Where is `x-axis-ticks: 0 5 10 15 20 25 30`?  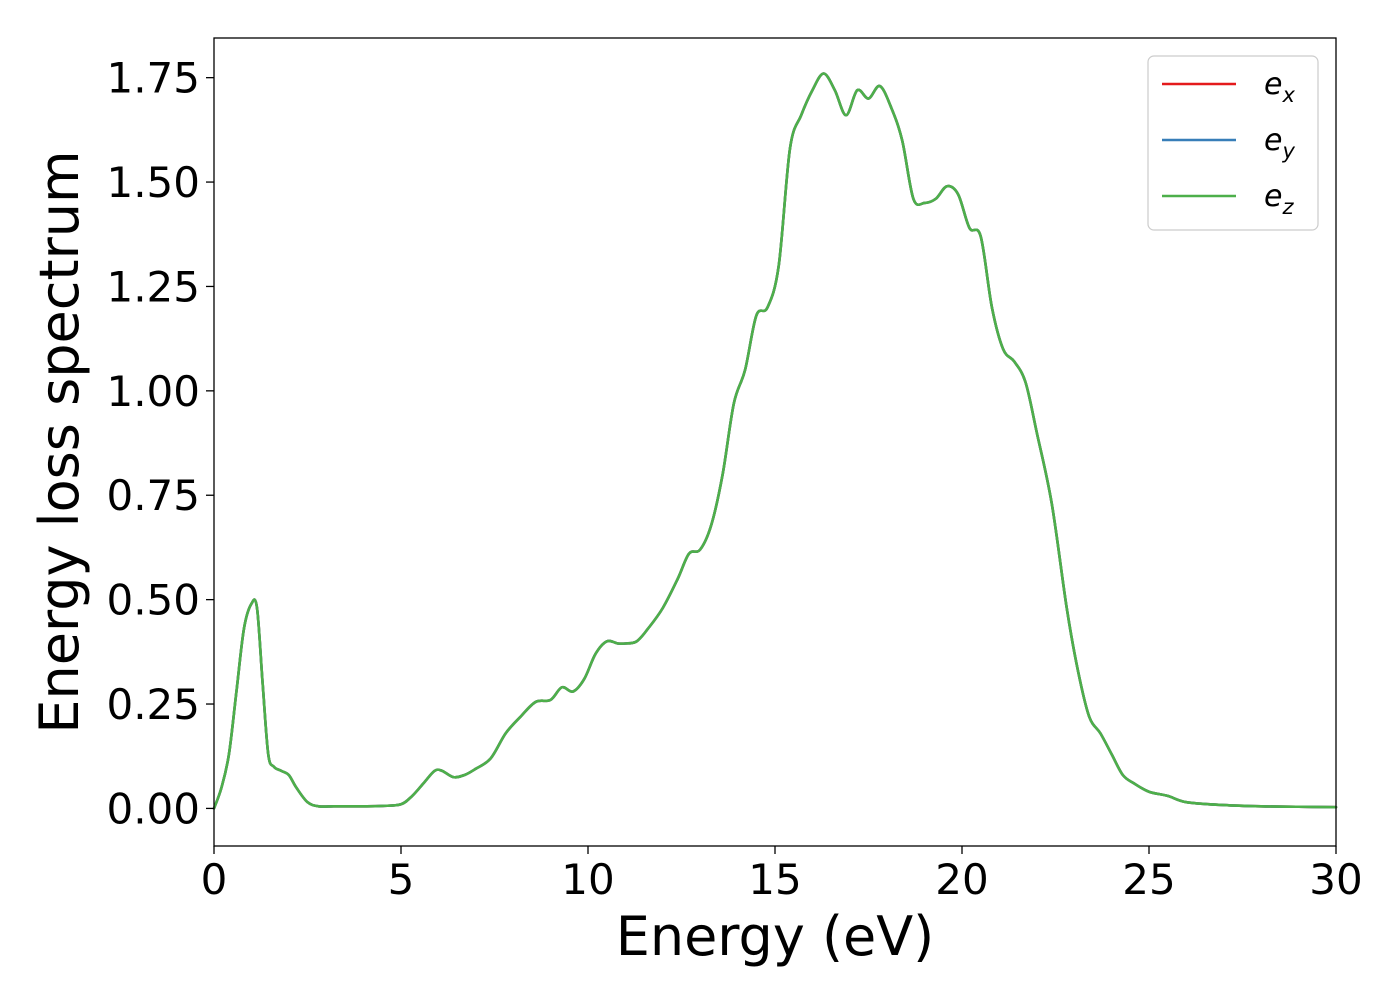
x-axis-ticks: 0 5 10 15 20 25 30 is located at coordinates (782, 875).